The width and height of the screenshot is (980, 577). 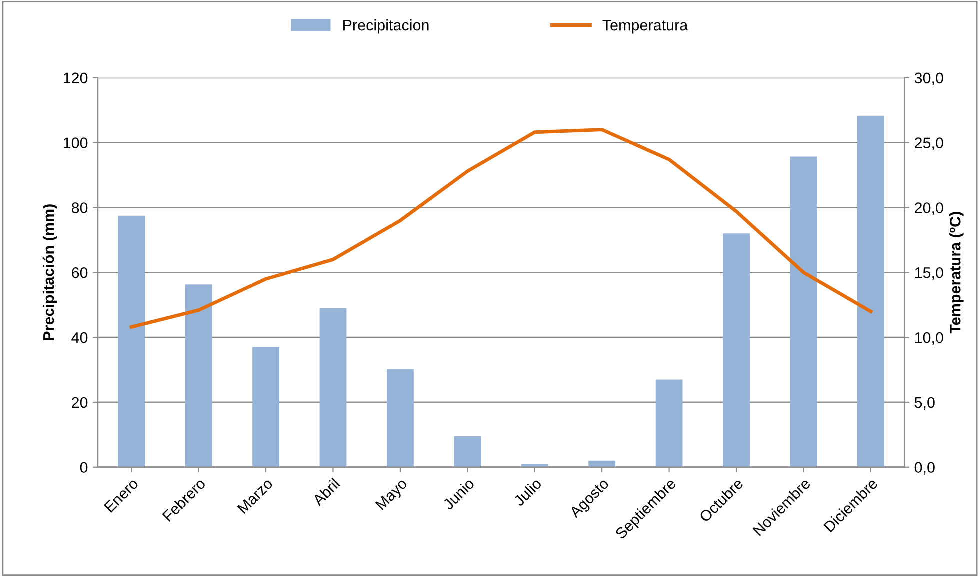 I want to click on y-tick-label: 100, so click(x=76, y=143).